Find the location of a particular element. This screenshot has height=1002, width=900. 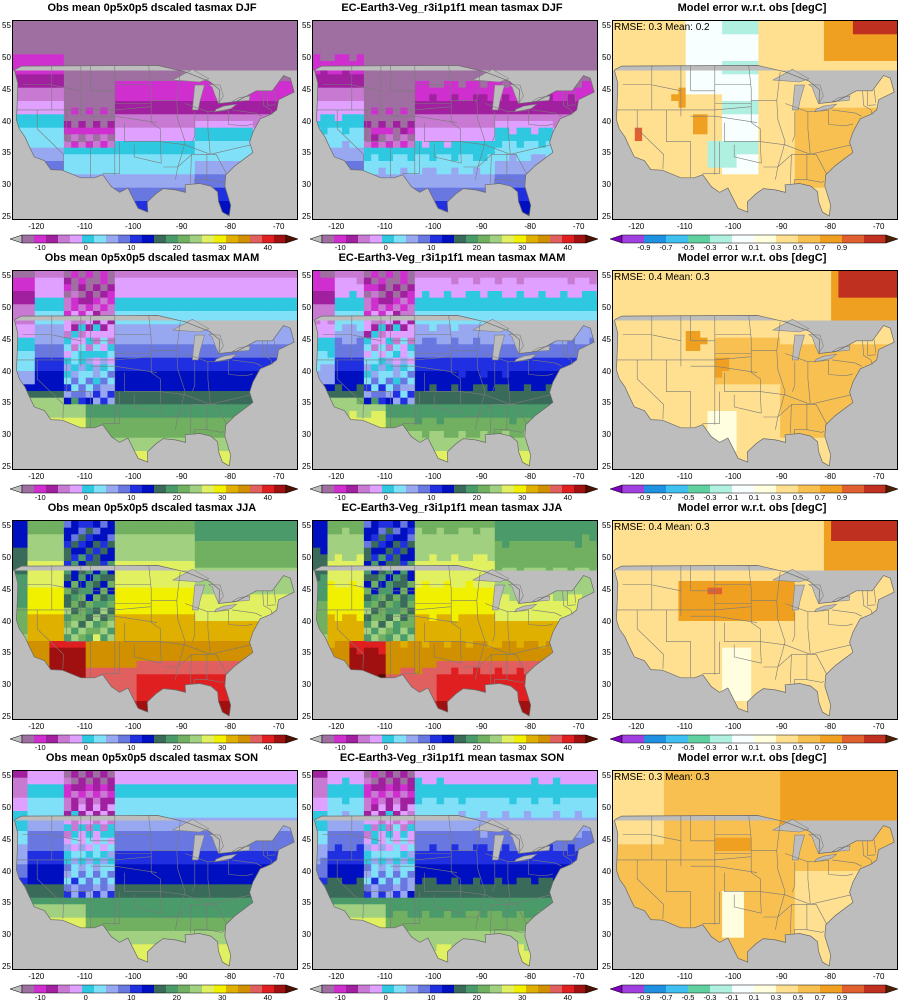

error-map is located at coordinates (755, 620).